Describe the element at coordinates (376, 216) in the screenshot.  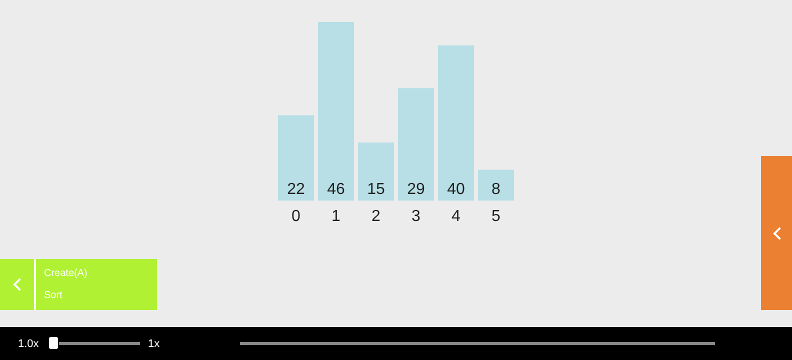
I see `x-tick-label: 2` at that location.